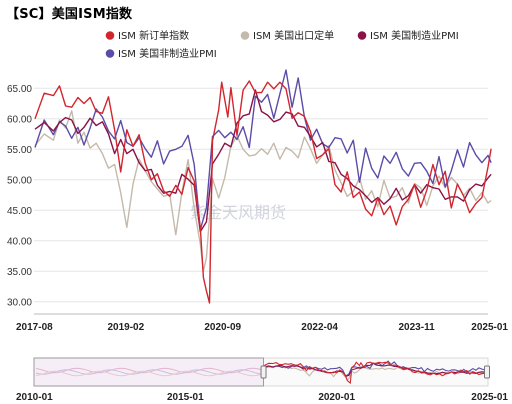  I want to click on x-tick-label: 2020-09, so click(222, 327).